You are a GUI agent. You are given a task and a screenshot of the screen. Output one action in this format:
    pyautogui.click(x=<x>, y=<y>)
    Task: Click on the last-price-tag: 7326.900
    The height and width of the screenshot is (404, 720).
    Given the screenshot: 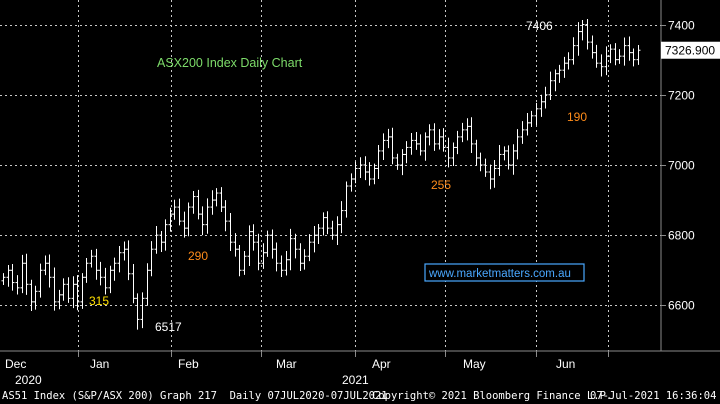 What is the action you would take?
    pyautogui.click(x=690, y=50)
    